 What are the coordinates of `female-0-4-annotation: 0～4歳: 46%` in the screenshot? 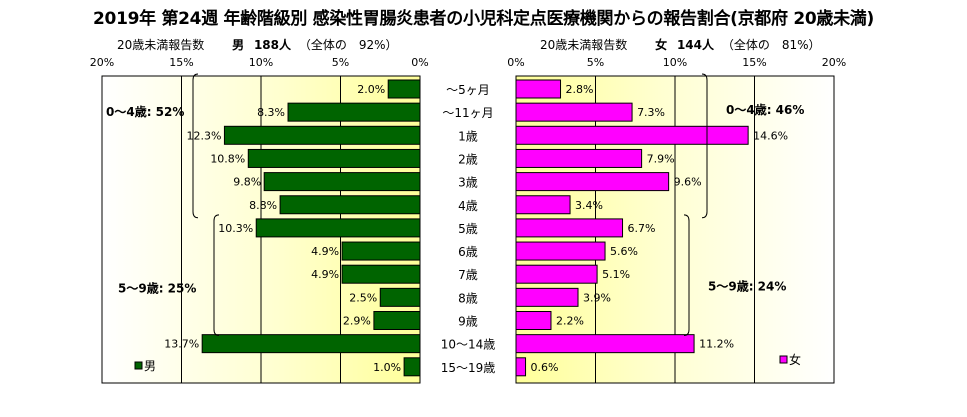 It's located at (765, 109).